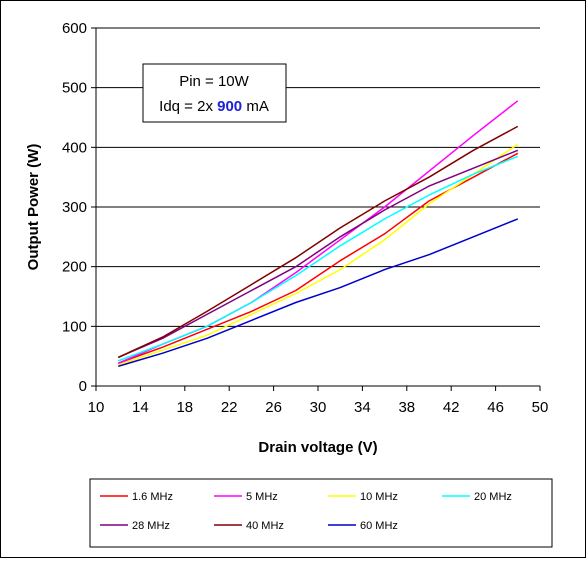  What do you see at coordinates (214, 81) in the screenshot?
I see `annotation-line-1: Pin = 10W` at bounding box center [214, 81].